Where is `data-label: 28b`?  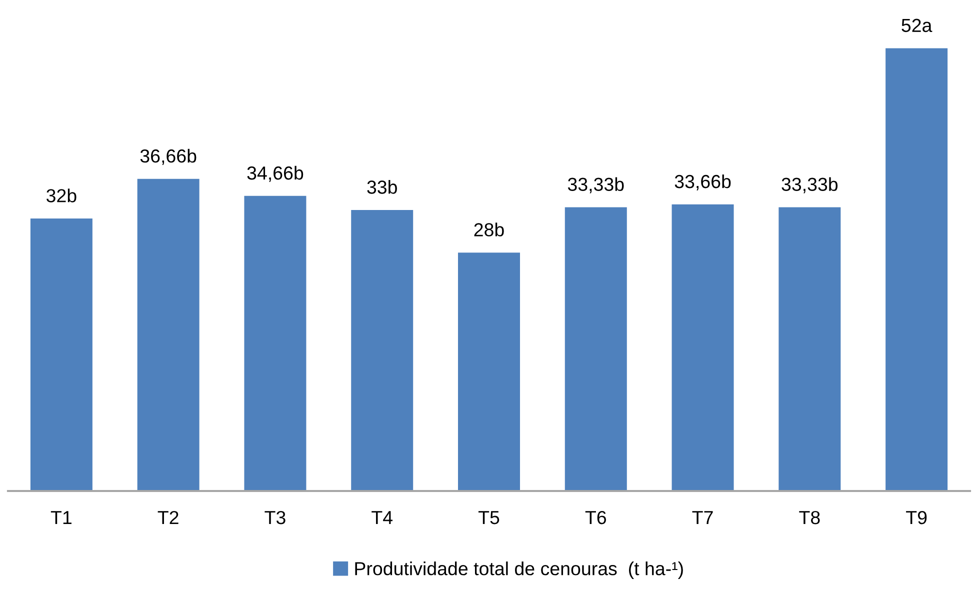 data-label: 28b is located at coordinates (489, 229).